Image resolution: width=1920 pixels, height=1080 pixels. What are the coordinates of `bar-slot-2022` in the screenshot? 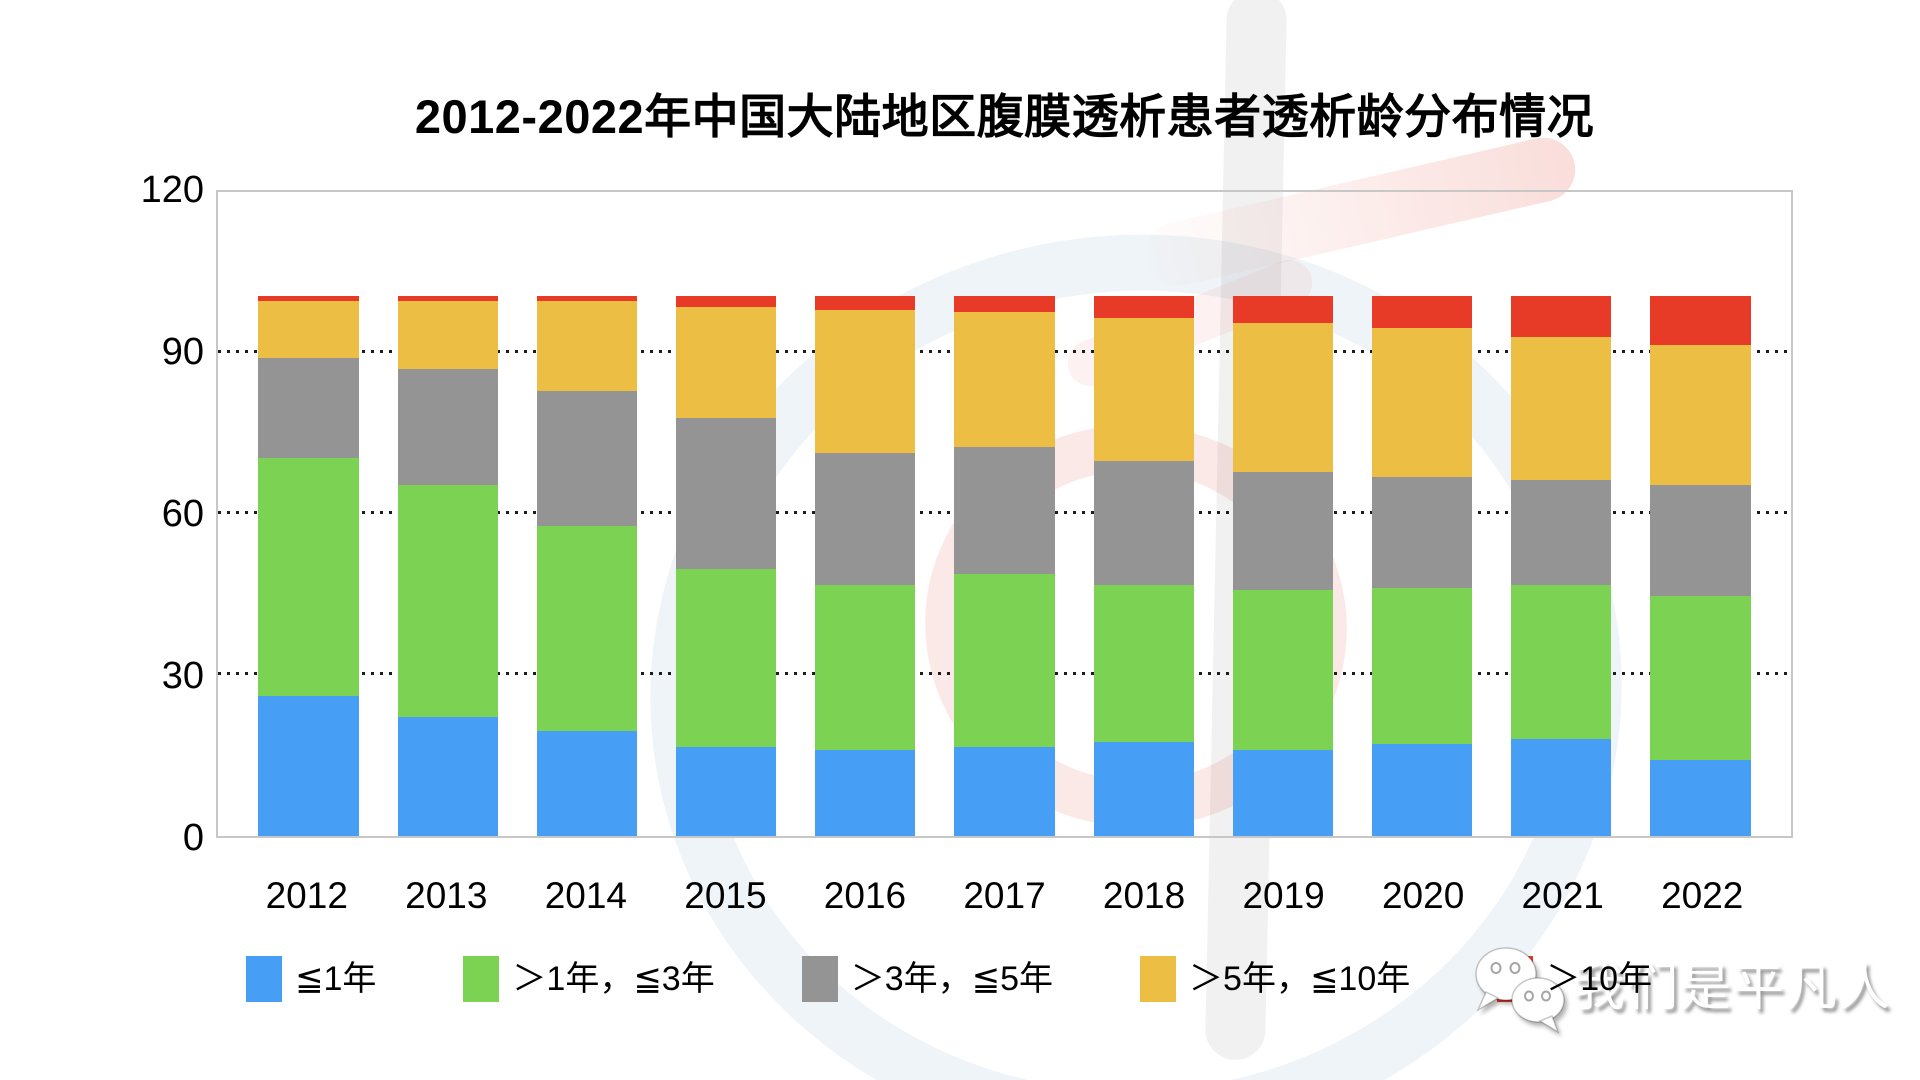 It's located at (1700, 514).